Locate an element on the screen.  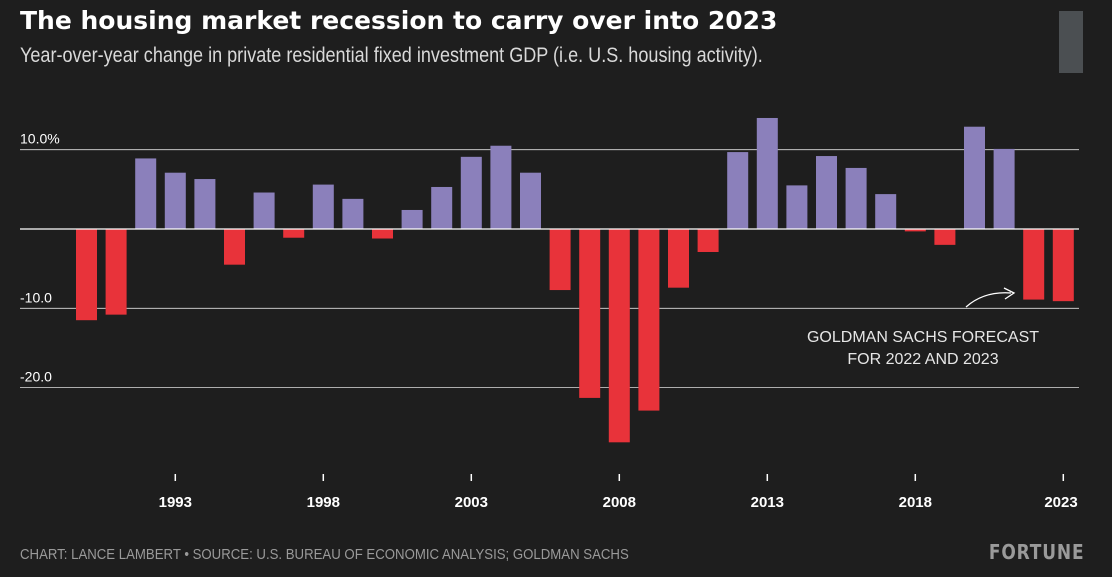
forecast-annotation: FOR 2022 AND 2023 is located at coordinates (922, 359).